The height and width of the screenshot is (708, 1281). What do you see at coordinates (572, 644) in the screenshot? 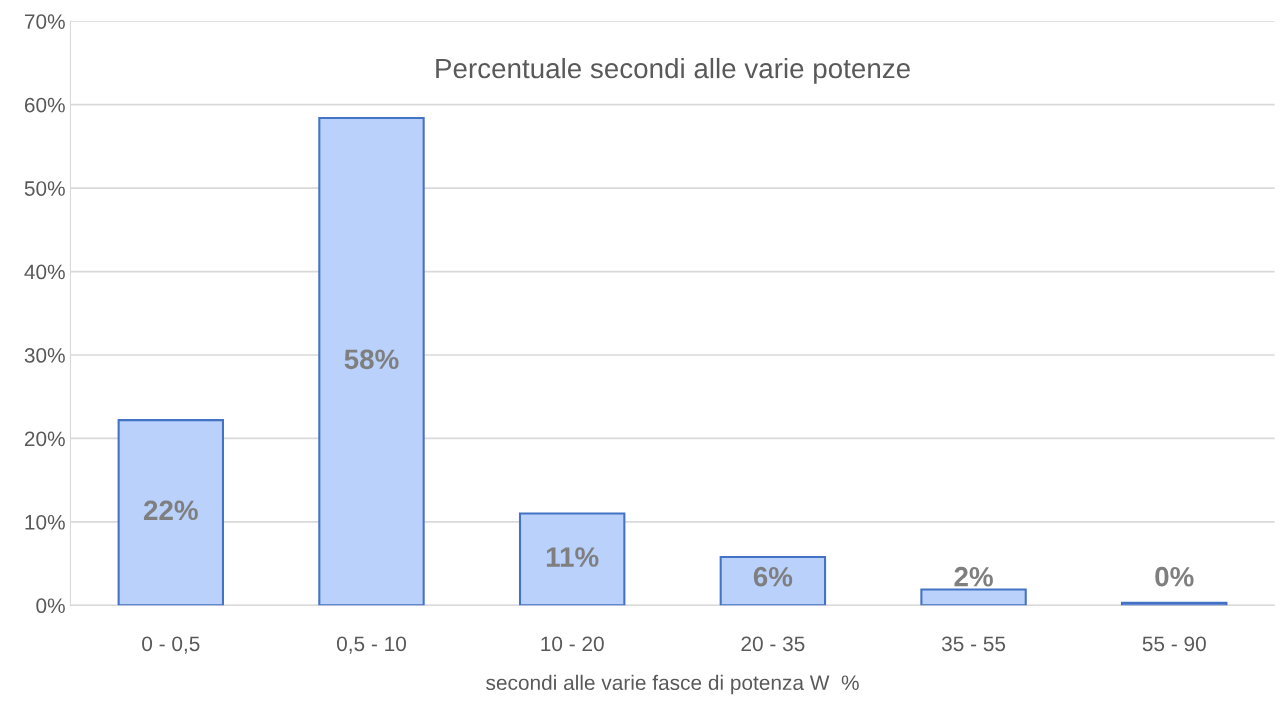
I see `x-tick-label: 10 - 20` at bounding box center [572, 644].